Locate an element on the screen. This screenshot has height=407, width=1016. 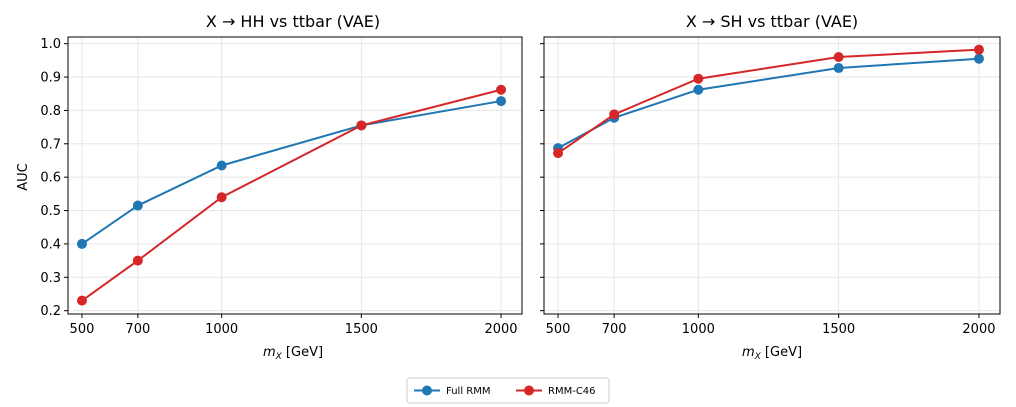
y-tick-label: 0.9 is located at coordinates (50, 78).